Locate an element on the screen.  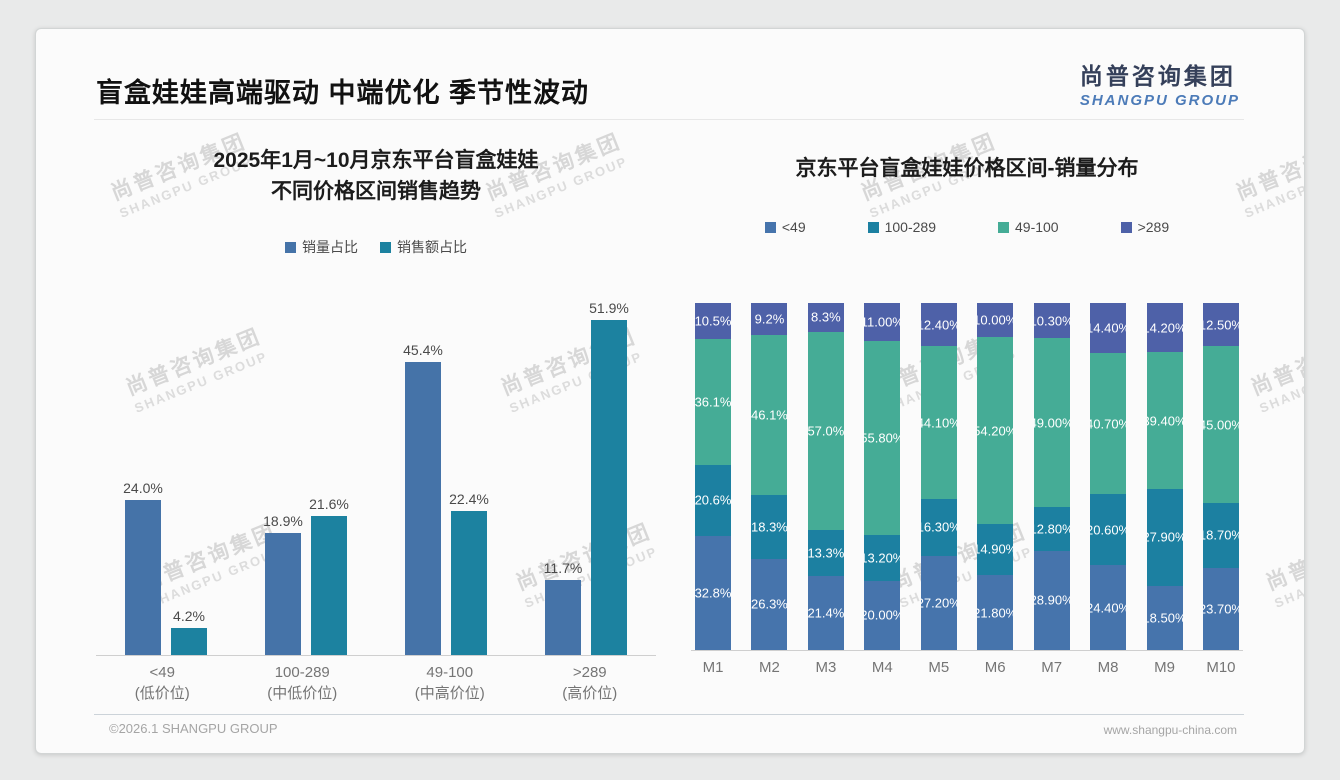
stacked-segment: 27.20% is located at coordinates (938, 602).